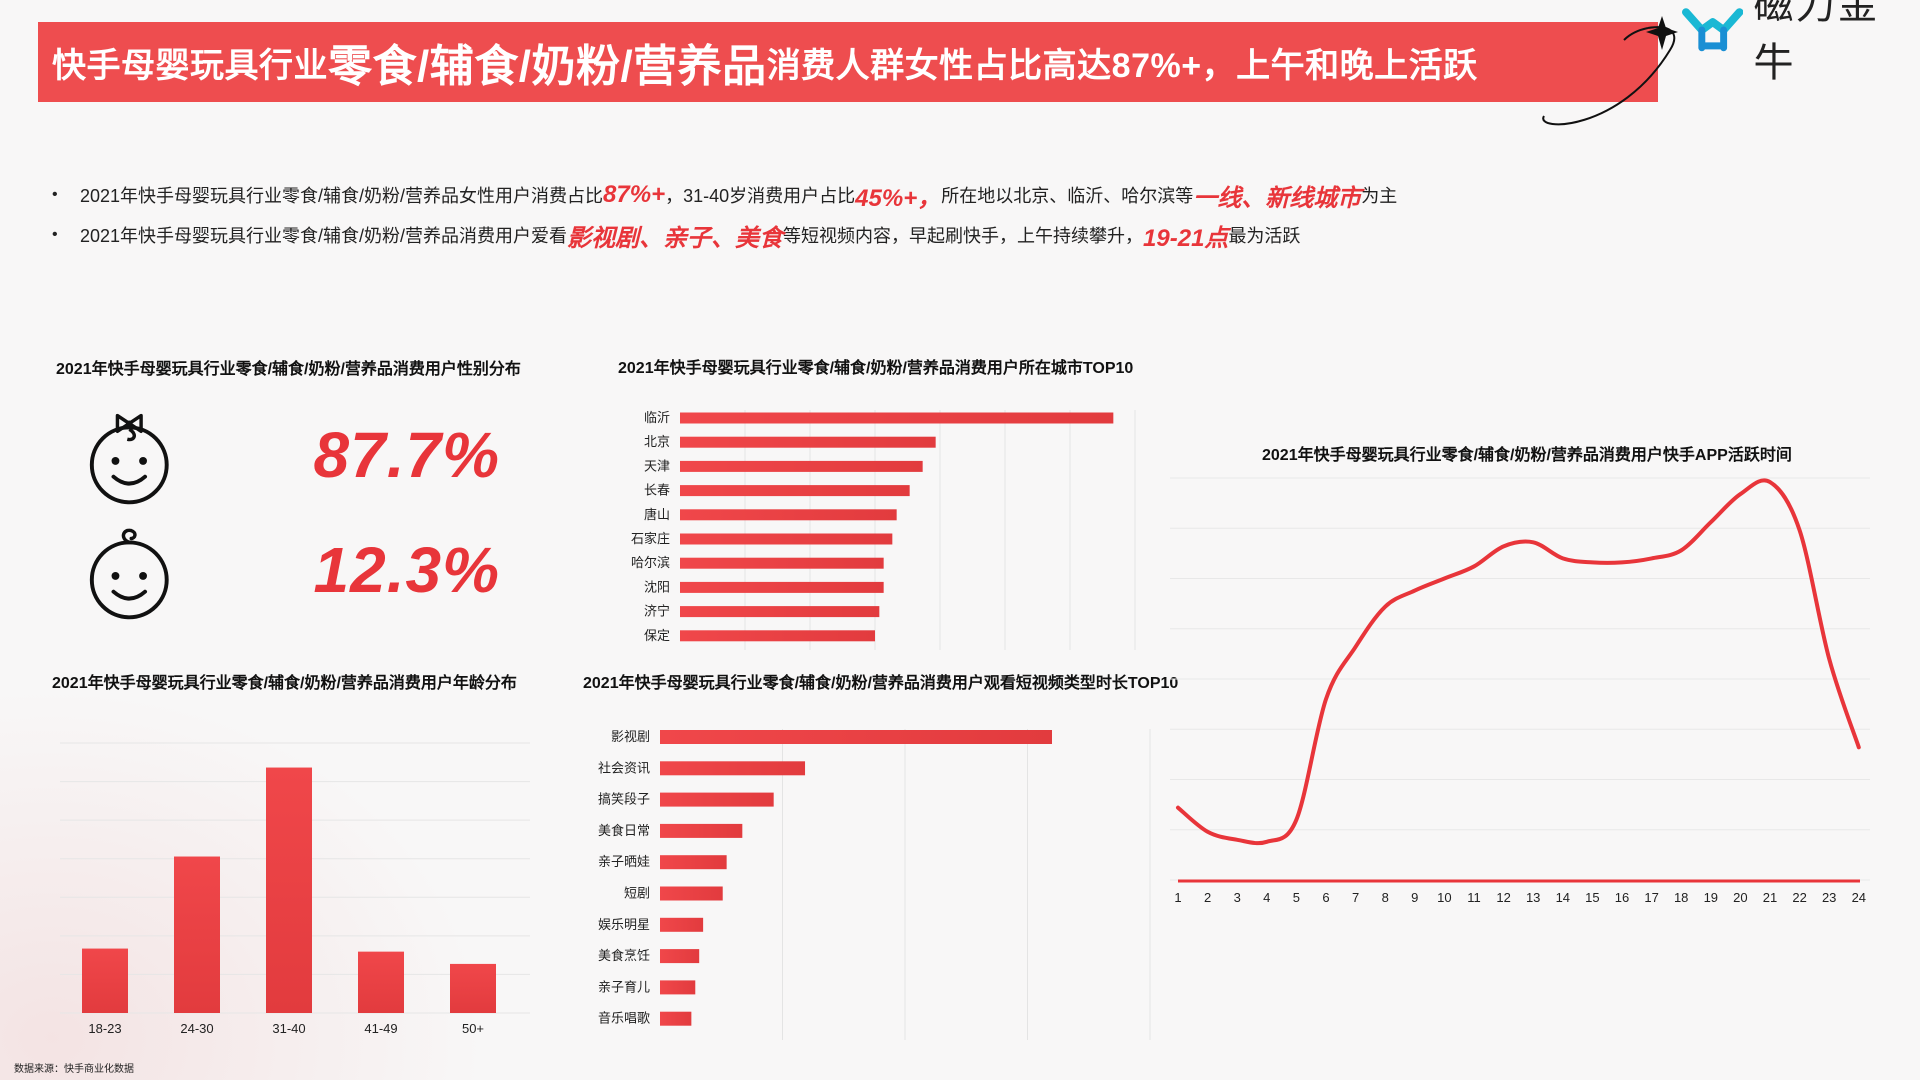  I want to click on category-label: 短剧, so click(637, 893).